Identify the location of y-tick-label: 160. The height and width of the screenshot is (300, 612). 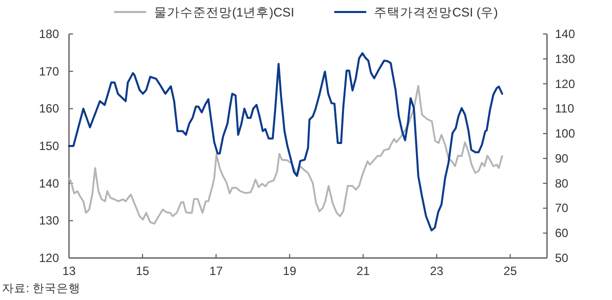
(49, 109).